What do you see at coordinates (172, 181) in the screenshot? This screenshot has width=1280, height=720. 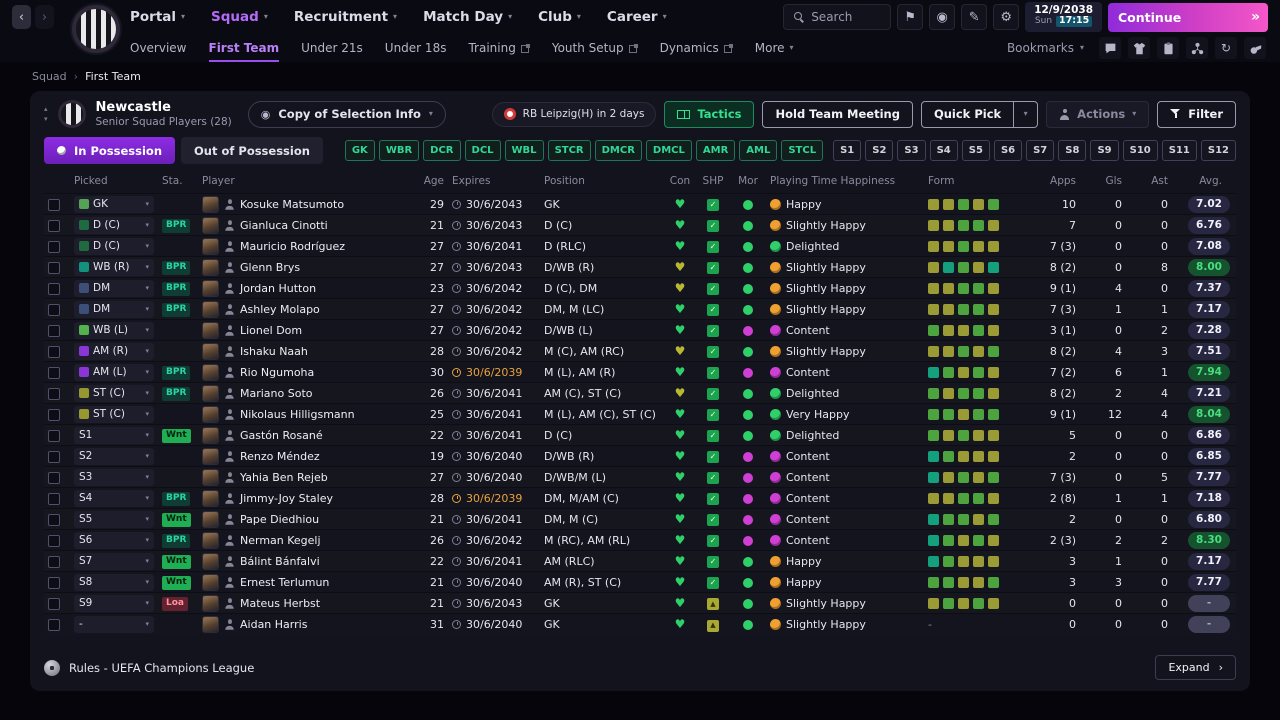 I see `column-header-sta: Sta.` at bounding box center [172, 181].